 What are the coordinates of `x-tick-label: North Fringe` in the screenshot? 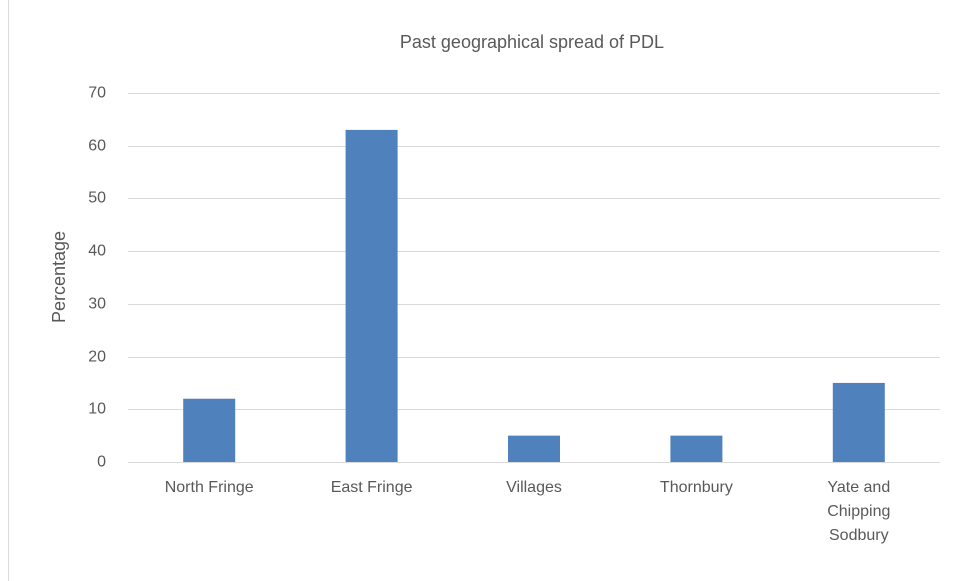 It's located at (209, 487).